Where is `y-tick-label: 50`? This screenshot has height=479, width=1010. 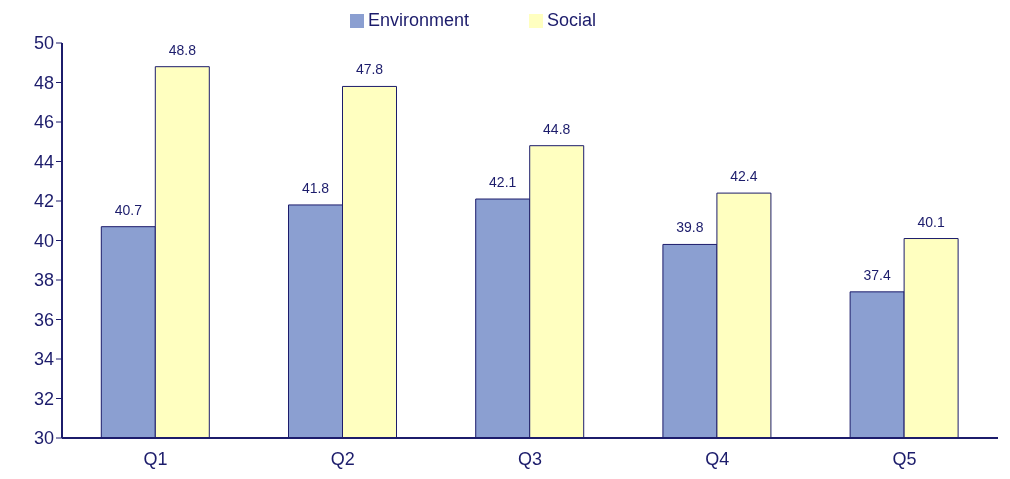 y-tick-label: 50 is located at coordinates (43, 43).